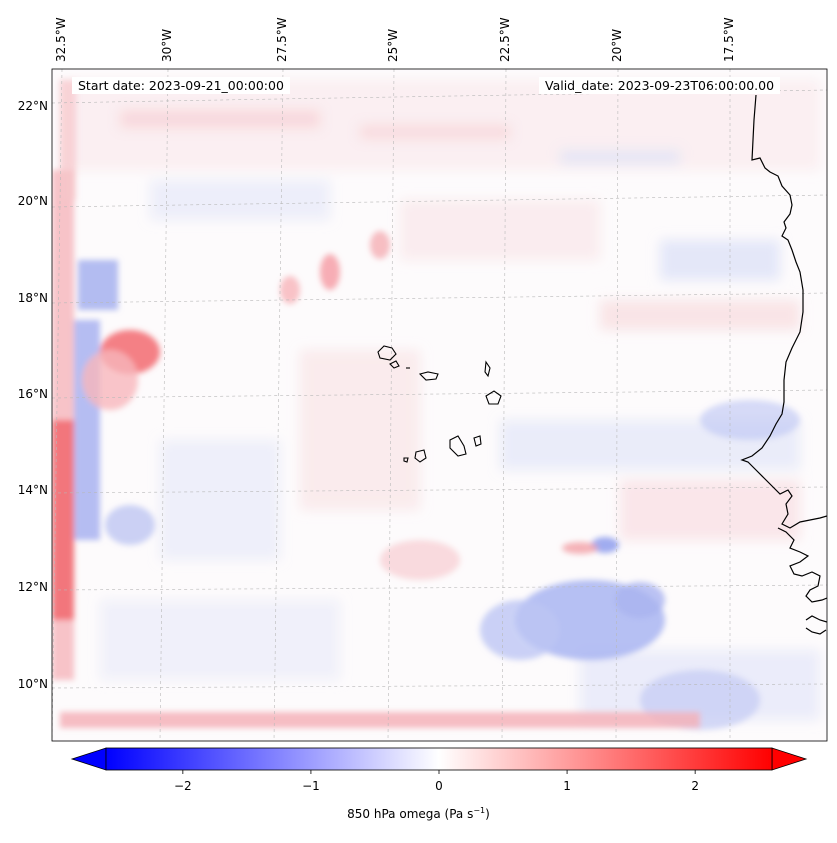 Image resolution: width=837 pixels, height=843 pixels. What do you see at coordinates (88, 759) in the screenshot?
I see `colorbar-extend-low` at bounding box center [88, 759].